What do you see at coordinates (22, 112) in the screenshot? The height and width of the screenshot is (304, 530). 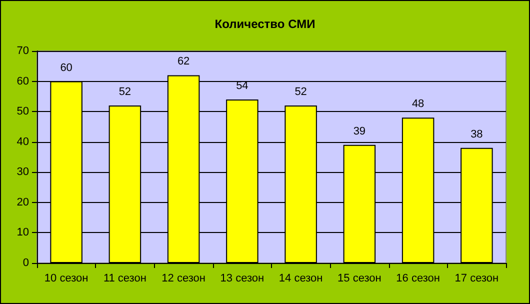 I see `y-tick-label: 50` at bounding box center [22, 112].